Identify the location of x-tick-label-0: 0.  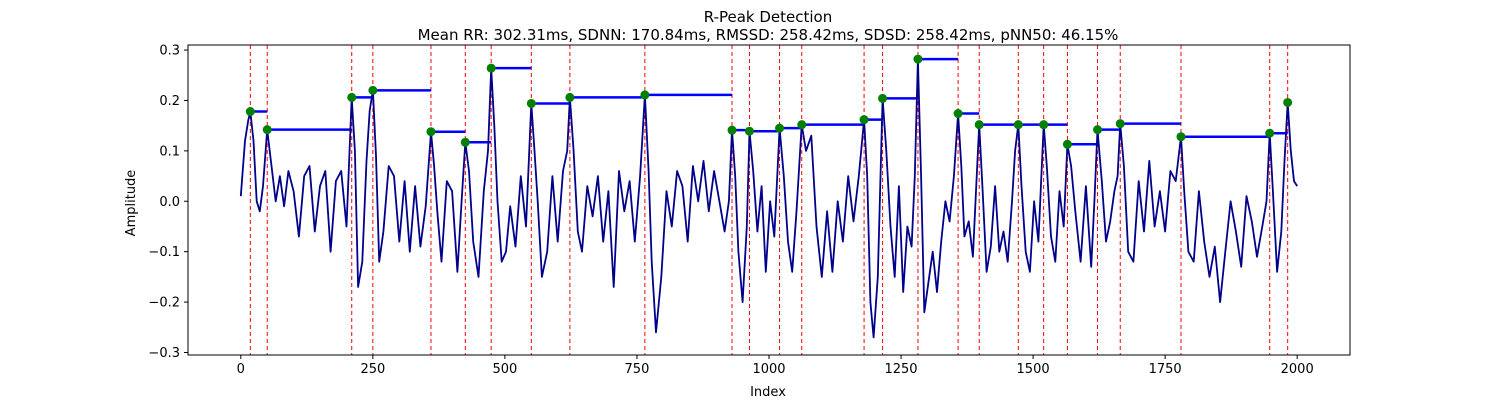
(241, 369).